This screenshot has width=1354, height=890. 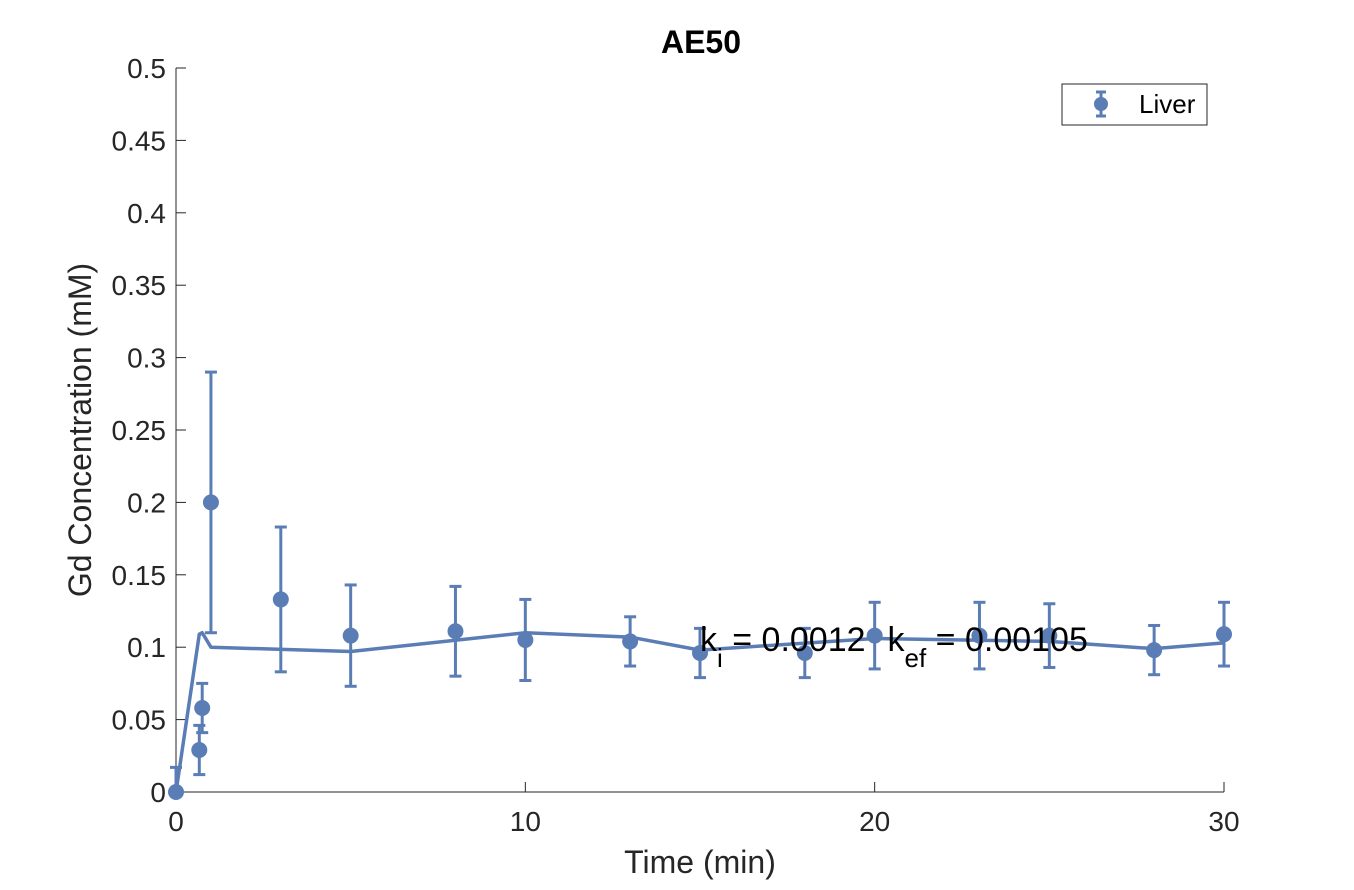 I want to click on y-tick-label: 0.35, so click(x=139, y=285).